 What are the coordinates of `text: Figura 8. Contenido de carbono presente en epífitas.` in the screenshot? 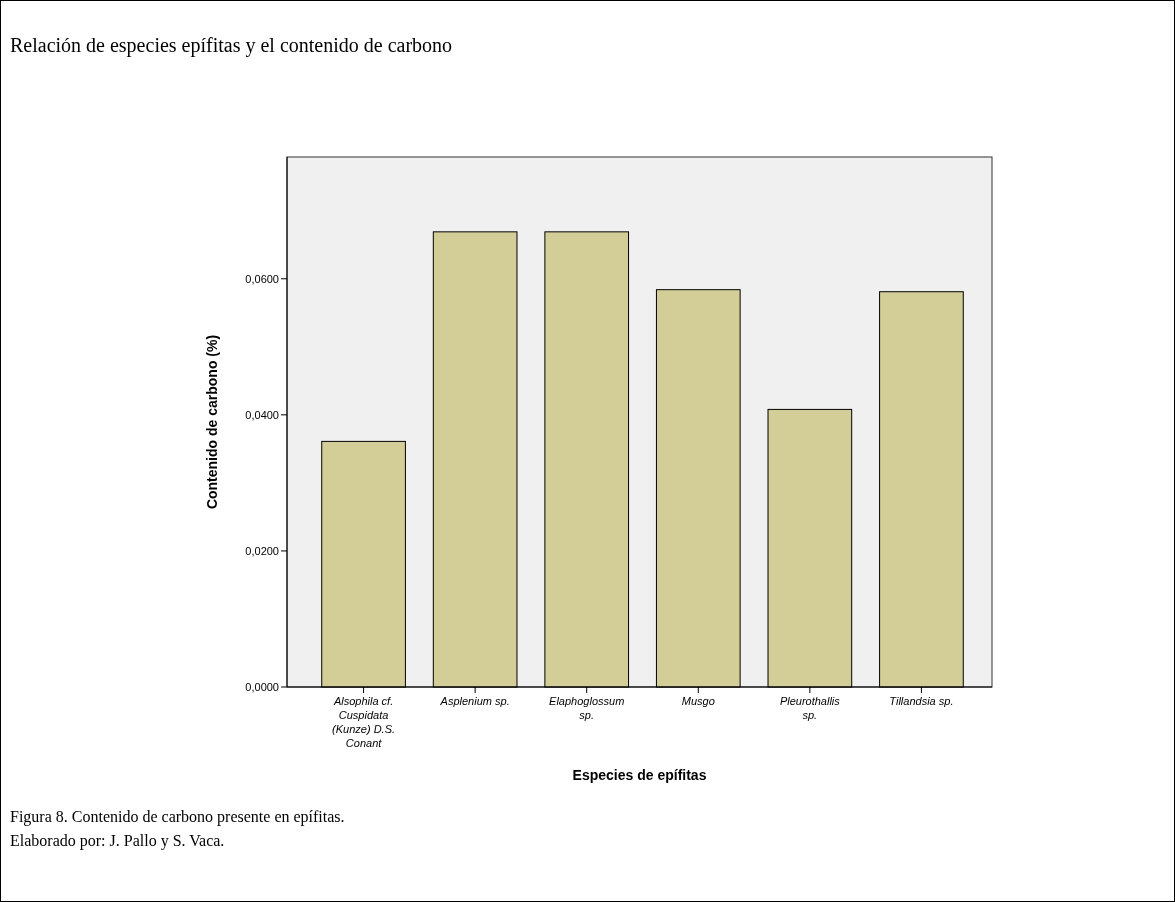 It's located at (177, 817).